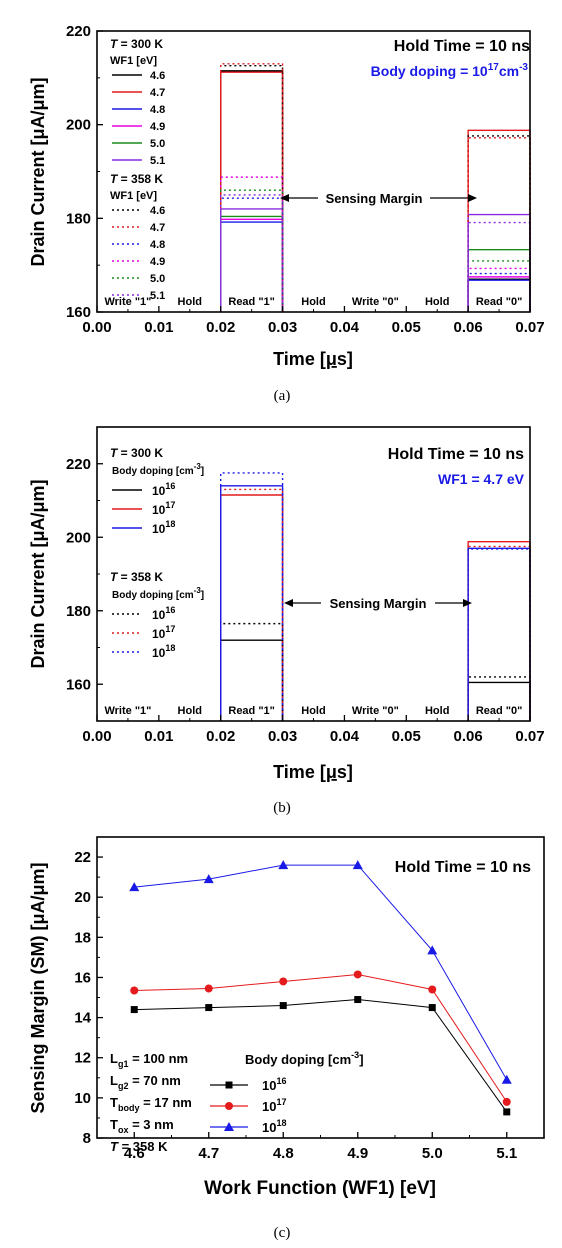 The image size is (562, 1248). I want to click on panel-b-xtick-label: 0.04, so click(345, 736).